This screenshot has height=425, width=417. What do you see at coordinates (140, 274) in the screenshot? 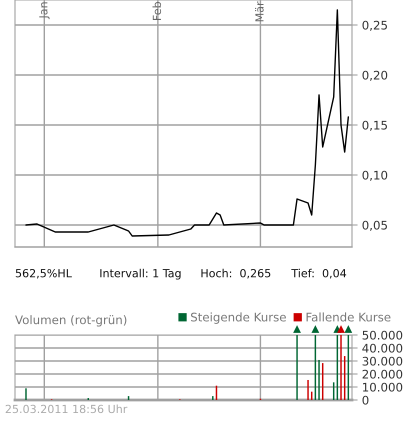
I see `text: Intervall: 1 Tag` at bounding box center [140, 274].